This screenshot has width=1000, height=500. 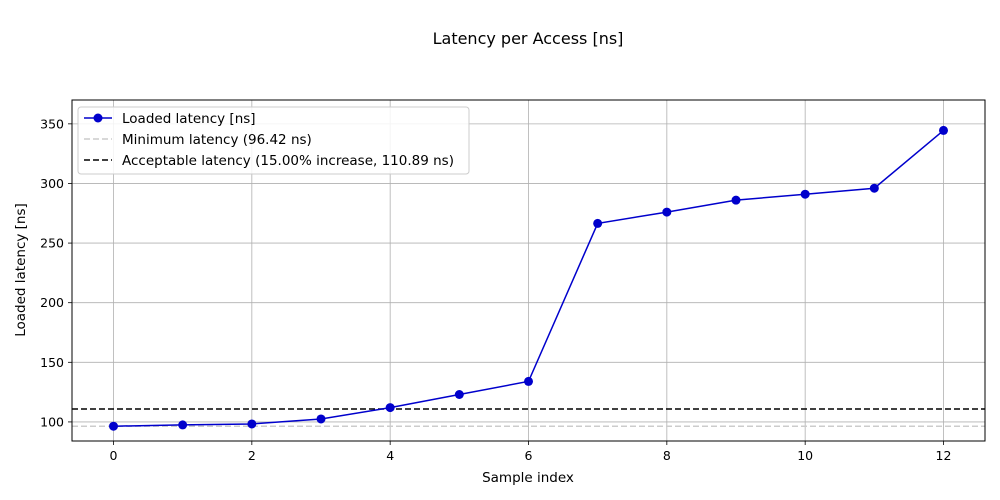 What do you see at coordinates (528, 417) in the screenshot?
I see `reference-lines` at bounding box center [528, 417].